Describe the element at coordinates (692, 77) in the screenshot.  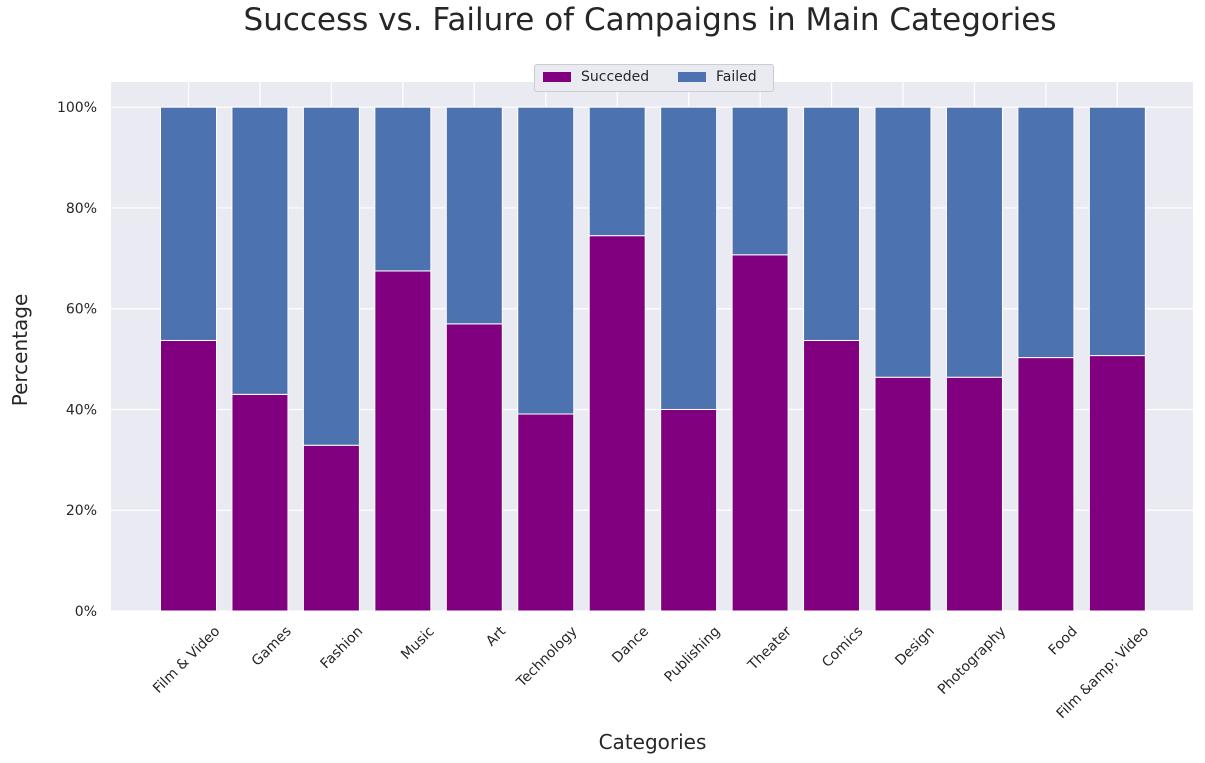
I see `legend-swatch-failed` at that location.